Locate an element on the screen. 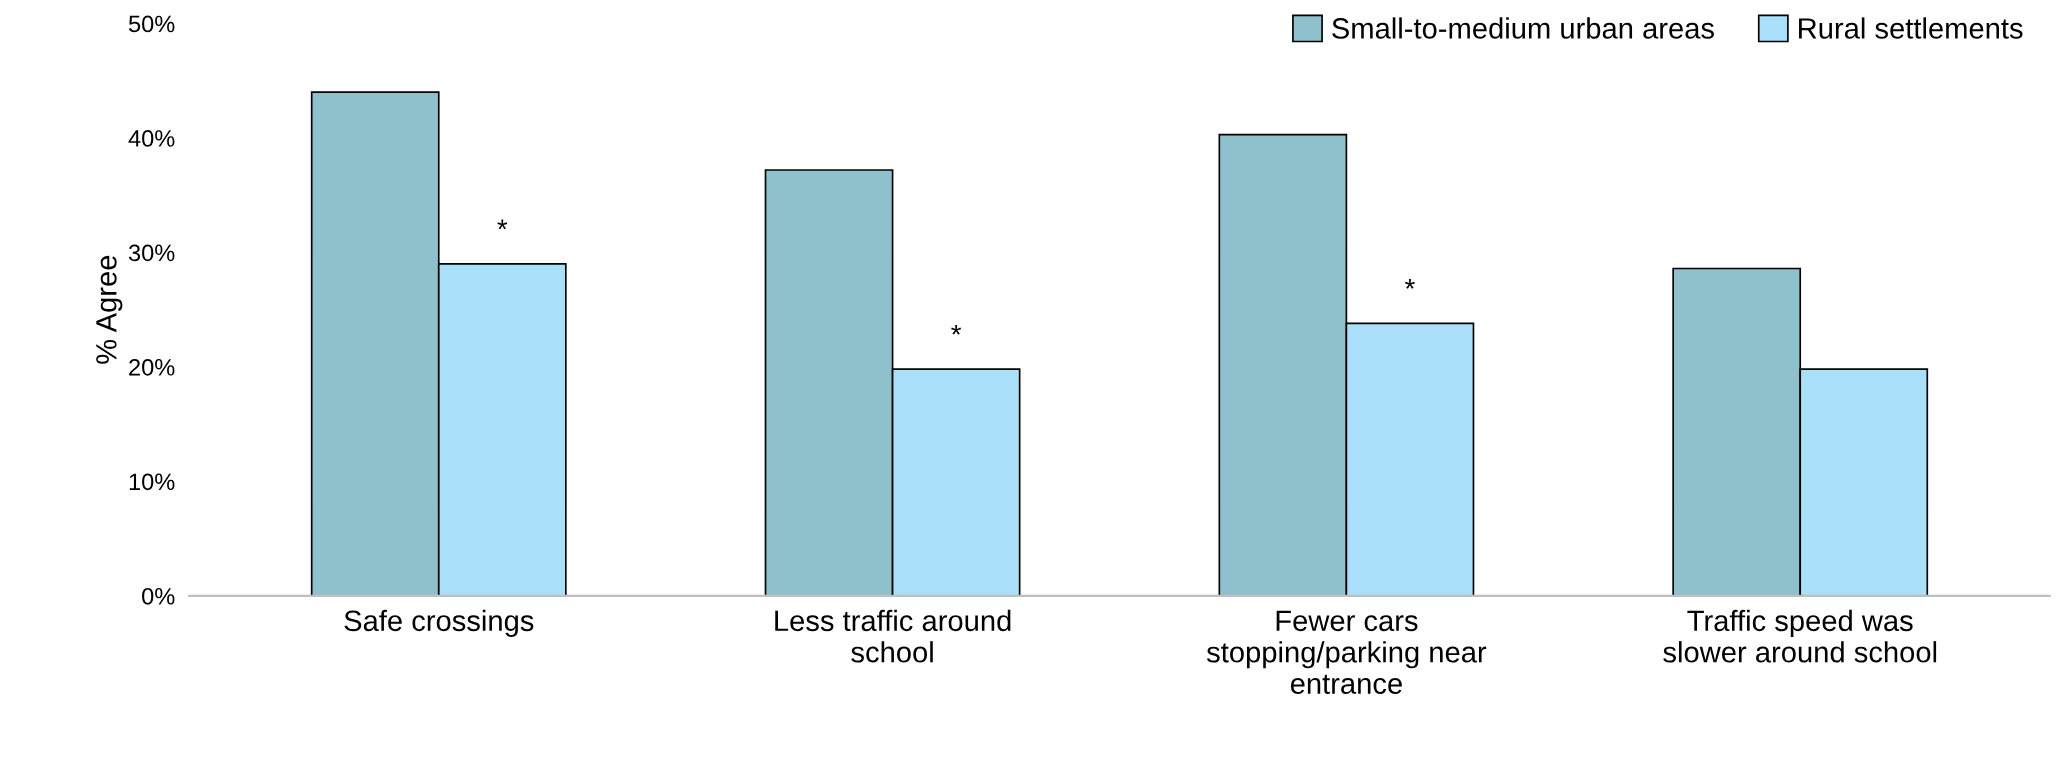 This screenshot has height=784, width=2056. legend-label: Small-to-medium urban areas is located at coordinates (1523, 28).